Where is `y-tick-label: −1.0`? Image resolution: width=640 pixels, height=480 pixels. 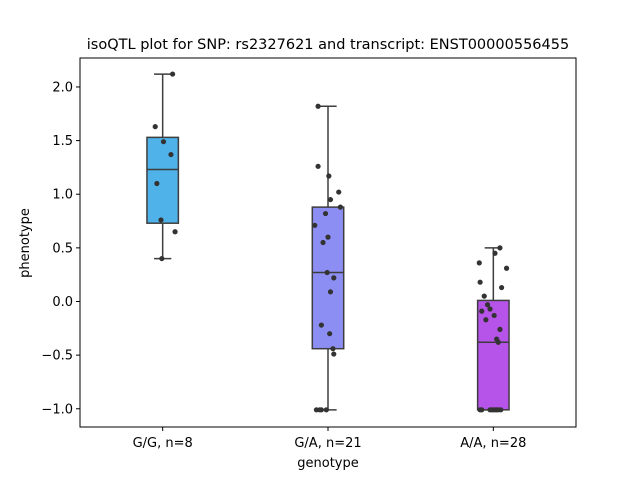 y-tick-label: −1.0 is located at coordinates (57, 409).